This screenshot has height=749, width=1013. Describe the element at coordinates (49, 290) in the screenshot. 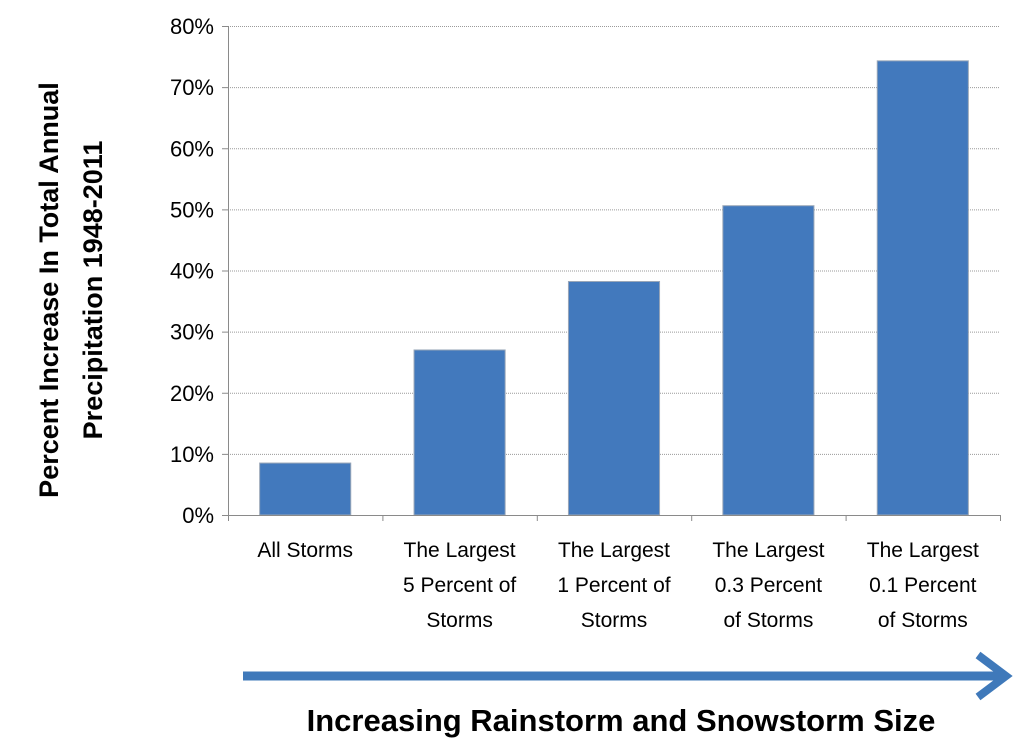

I see `y-axis-title-line-1: Percent Increase In Total Annual` at that location.